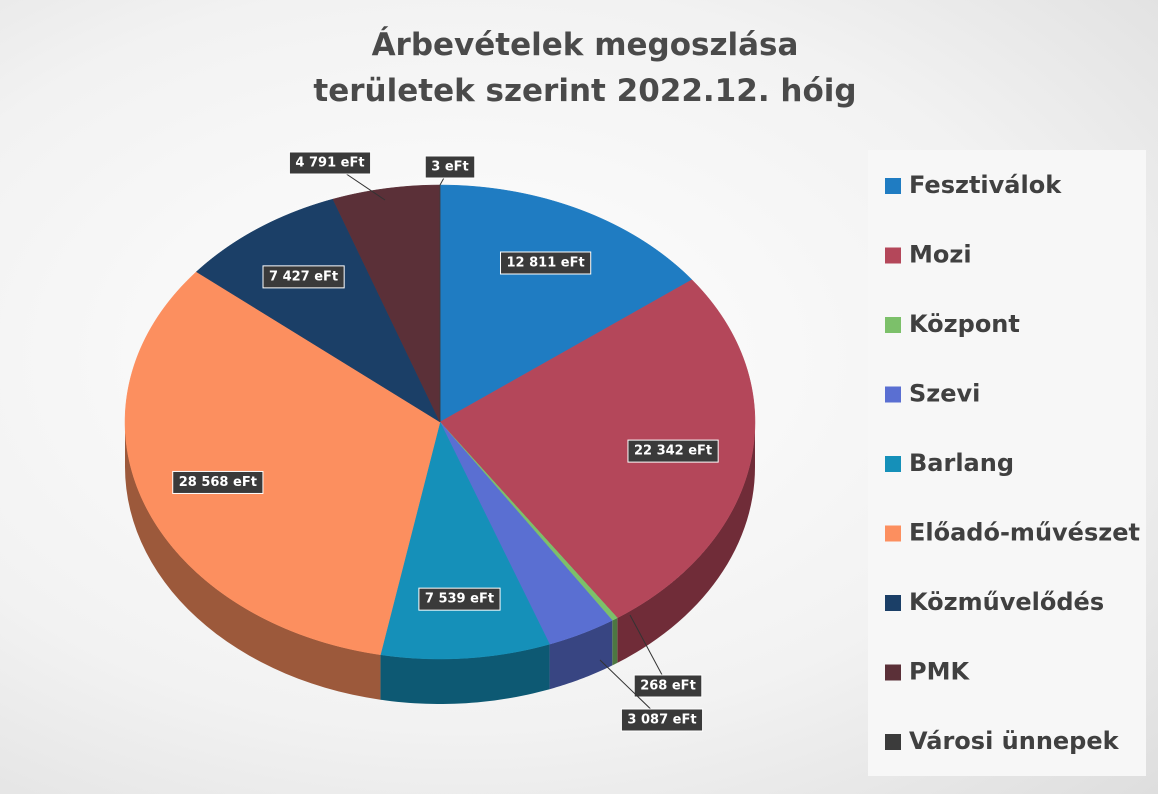 The height and width of the screenshot is (794, 1158). I want to click on legend-label: Mozi, so click(940, 255).